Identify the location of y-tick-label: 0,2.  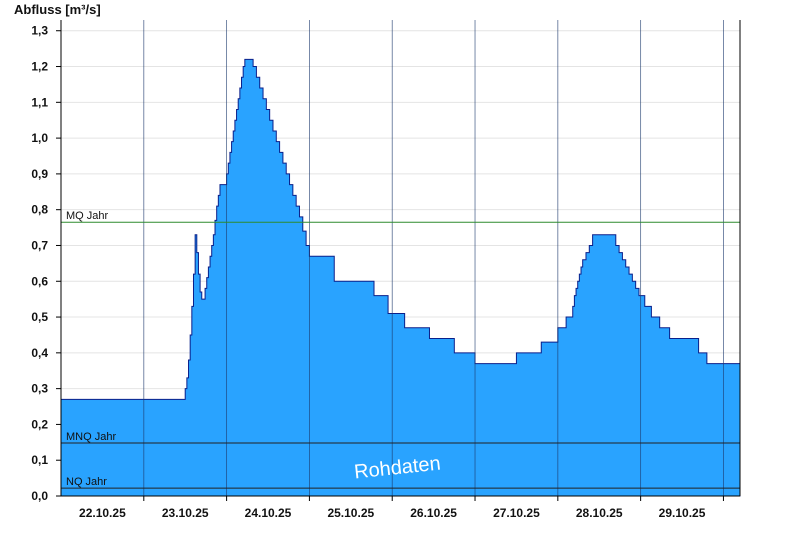
(39, 424).